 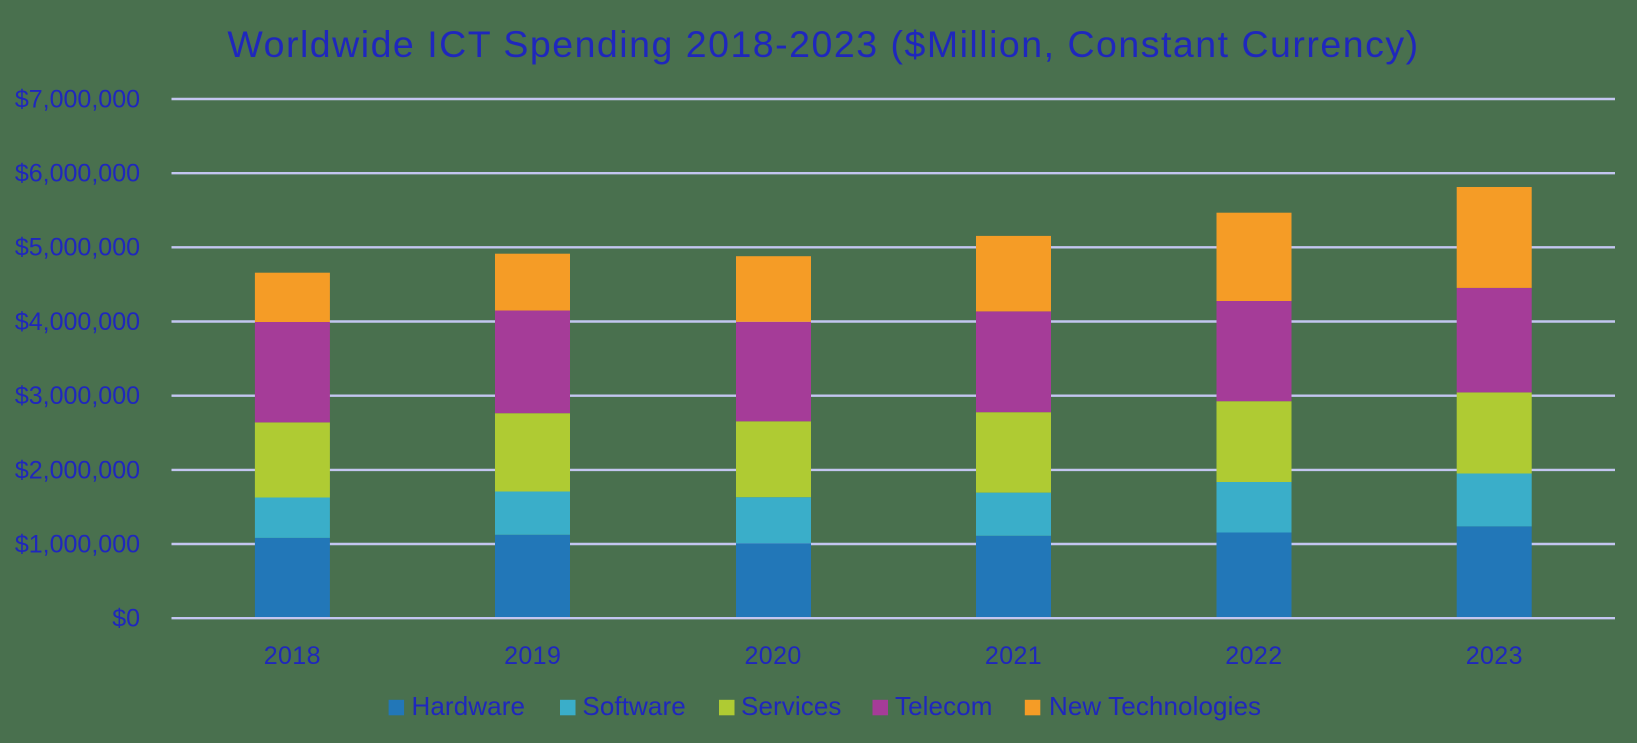 What do you see at coordinates (77, 248) in the screenshot?
I see `svg-text: $5,000,000` at bounding box center [77, 248].